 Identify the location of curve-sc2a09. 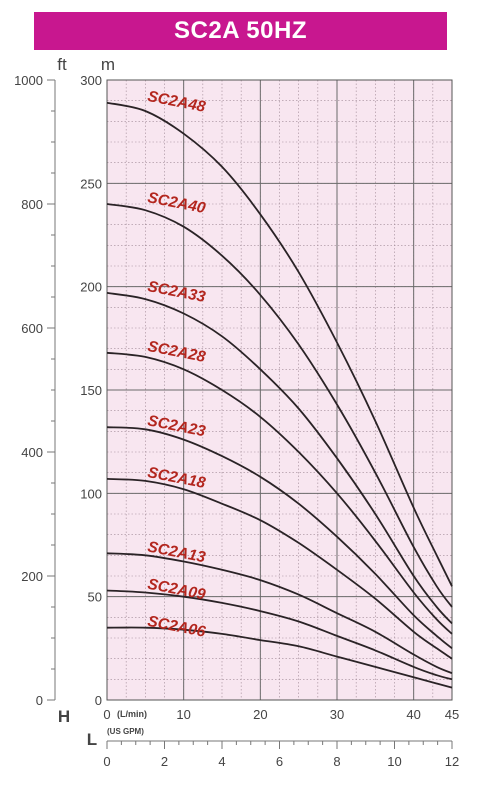
(279, 635).